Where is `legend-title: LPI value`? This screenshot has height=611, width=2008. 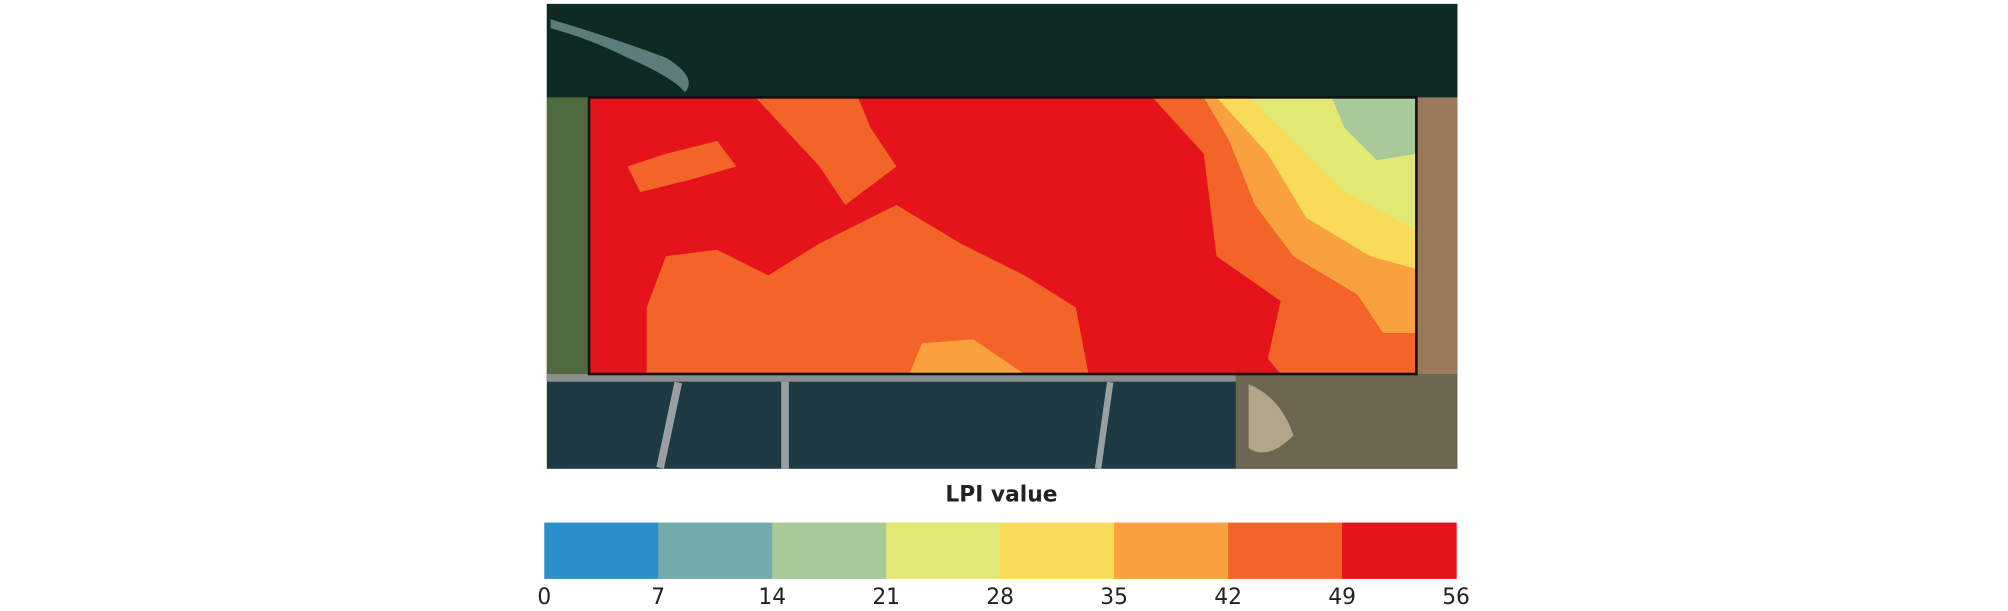 legend-title: LPI value is located at coordinates (1001, 495).